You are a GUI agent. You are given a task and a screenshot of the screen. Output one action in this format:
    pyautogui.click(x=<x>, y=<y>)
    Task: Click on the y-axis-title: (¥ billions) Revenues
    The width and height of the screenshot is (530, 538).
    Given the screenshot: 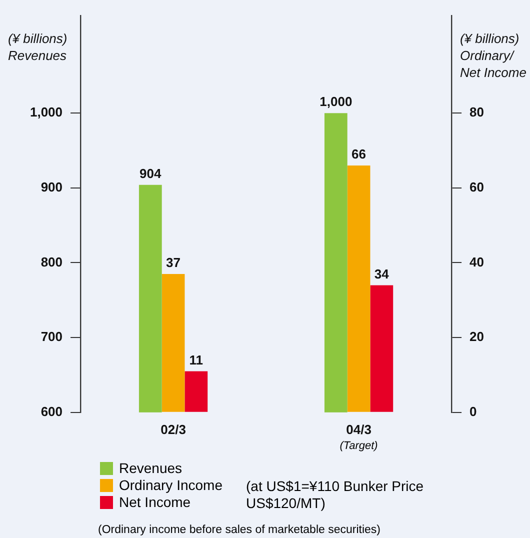 What is the action you would take?
    pyautogui.click(x=38, y=47)
    